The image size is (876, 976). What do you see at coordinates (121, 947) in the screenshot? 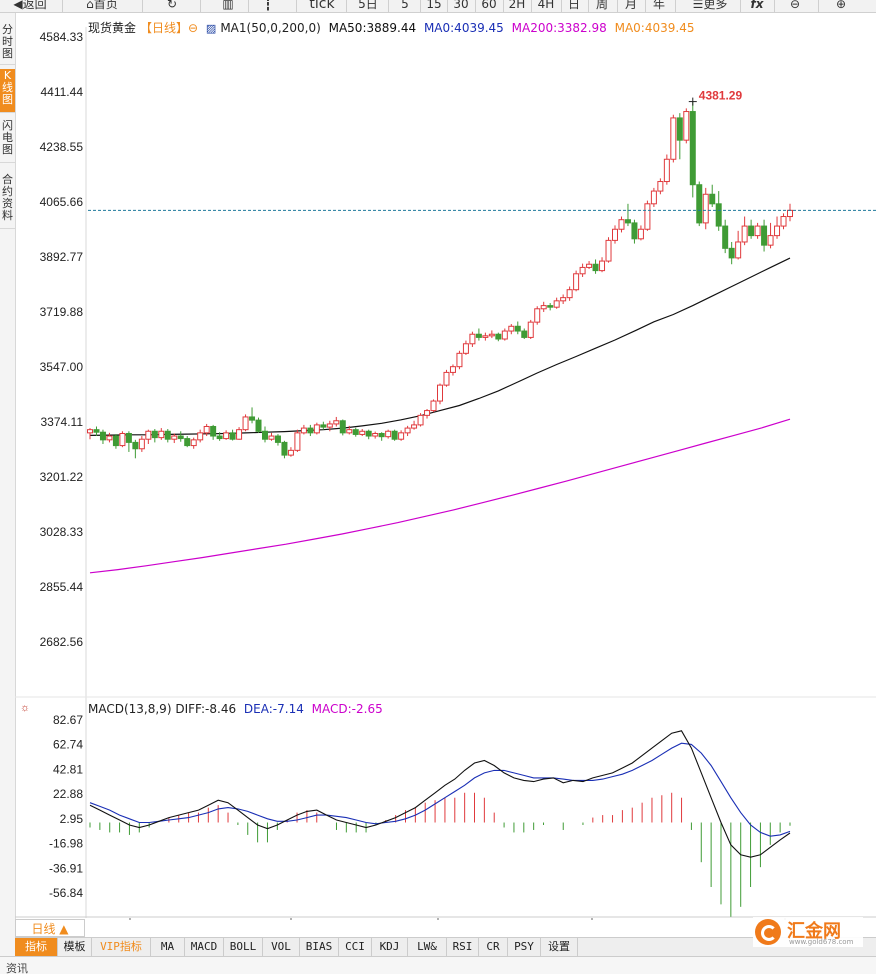
I see `tab-vip-indicator: VIP指标` at bounding box center [121, 947].